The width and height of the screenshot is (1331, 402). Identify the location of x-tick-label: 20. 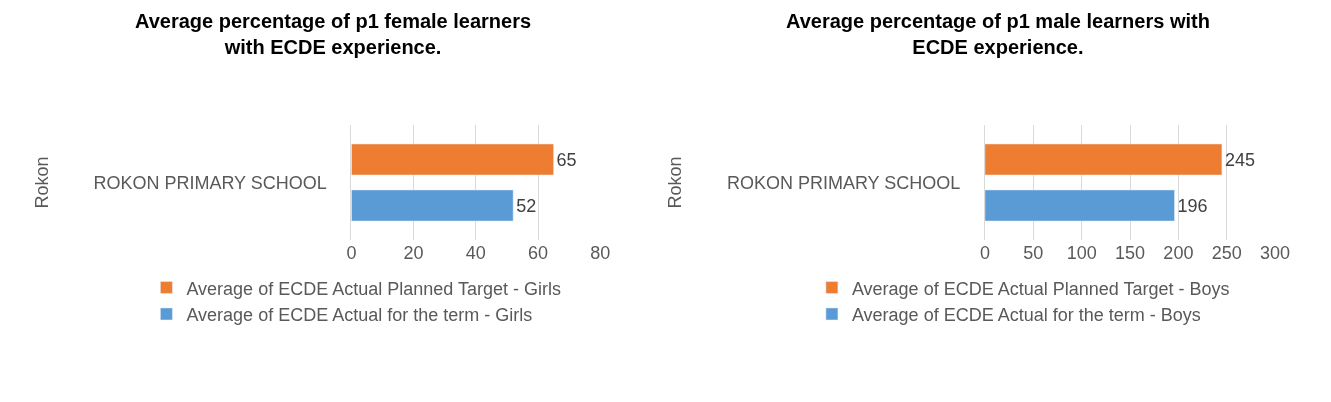
(413, 252).